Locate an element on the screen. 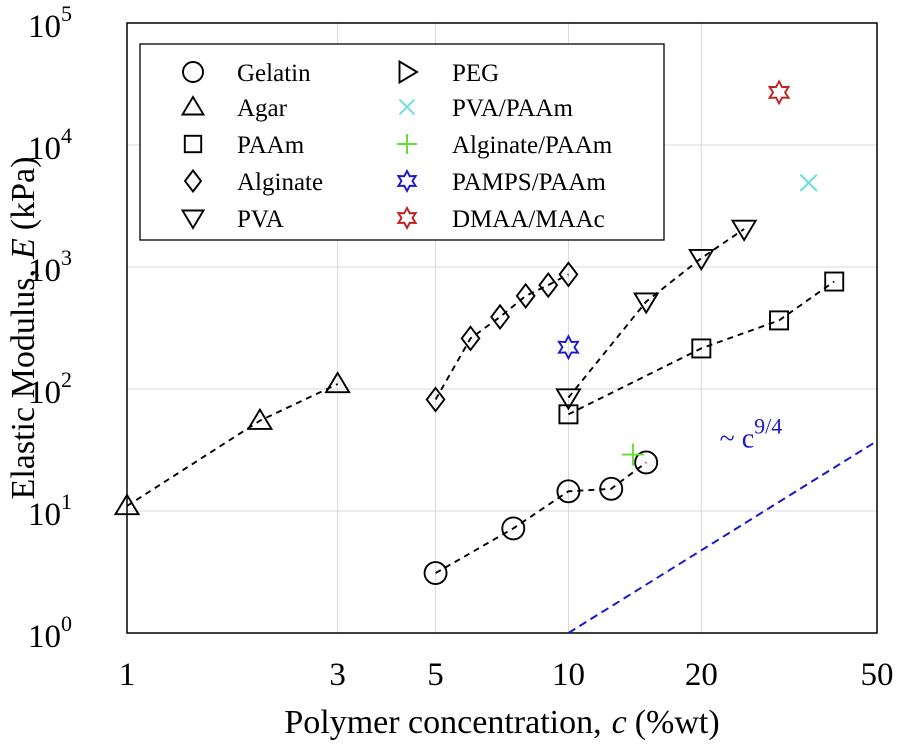 Image resolution: width=901 pixels, height=749 pixels. legend-label: Alginate/PAAm is located at coordinates (532, 145).